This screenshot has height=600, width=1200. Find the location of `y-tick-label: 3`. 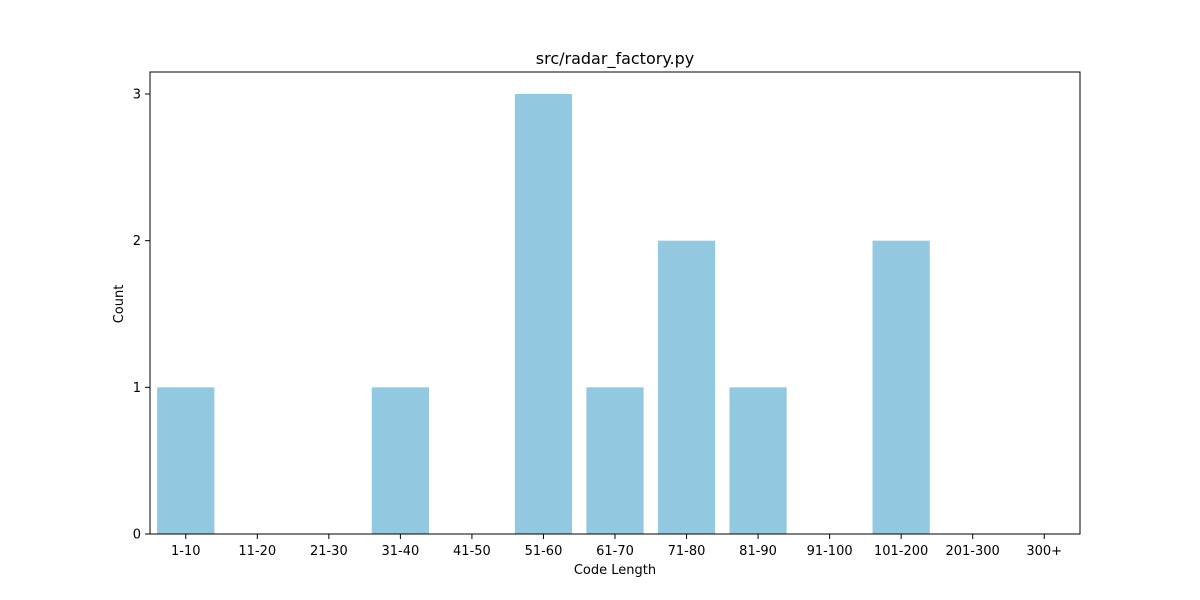

y-tick-label: 3 is located at coordinates (137, 95).